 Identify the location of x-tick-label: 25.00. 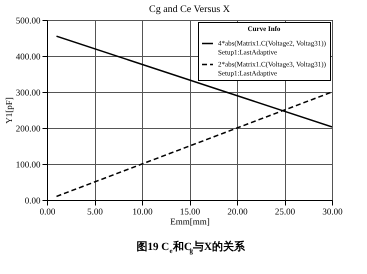
(285, 211).